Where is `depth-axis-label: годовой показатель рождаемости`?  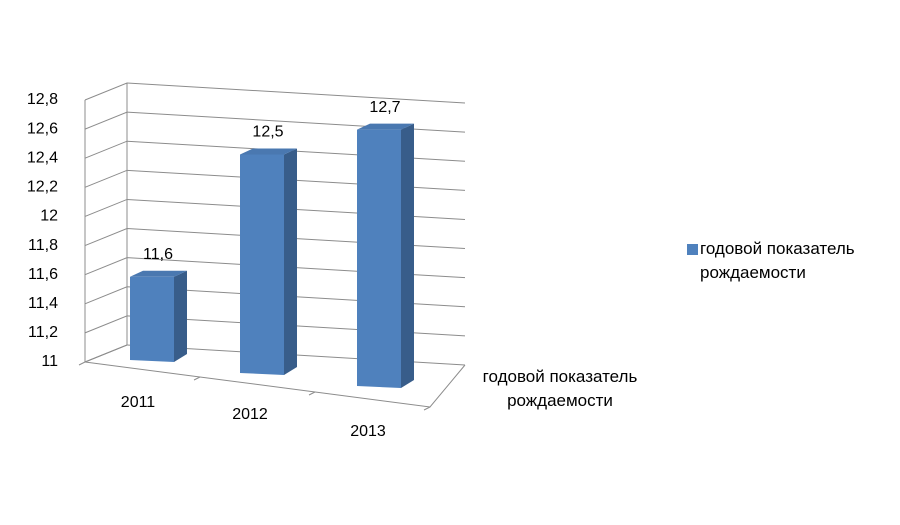
depth-axis-label: годовой показатель рождаемости is located at coordinates (560, 388).